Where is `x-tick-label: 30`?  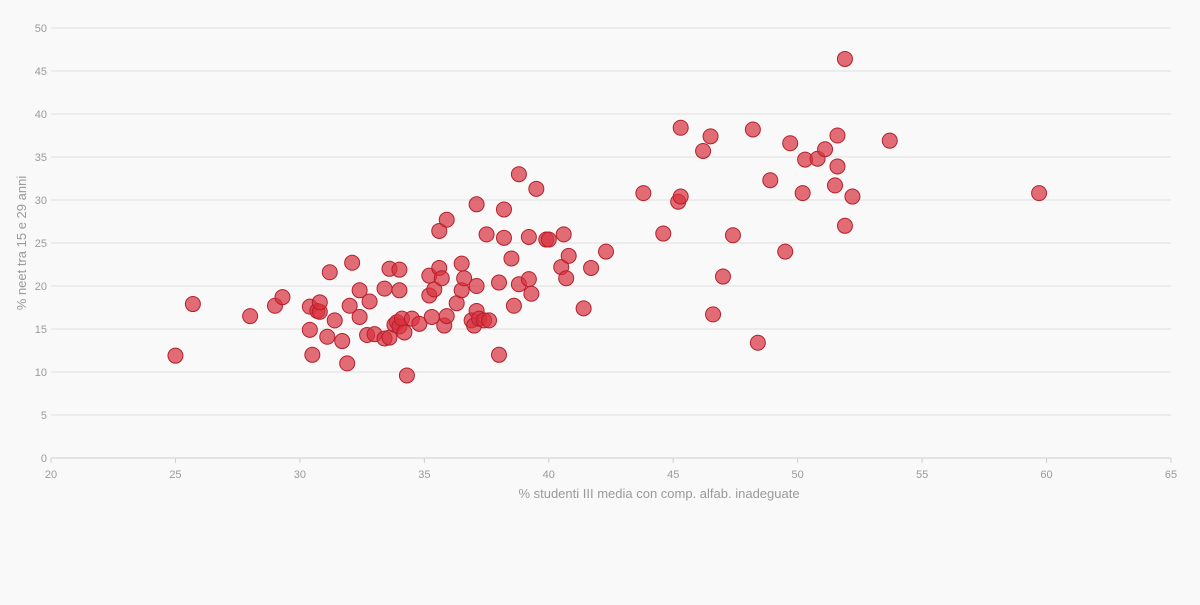 x-tick-label: 30 is located at coordinates (300, 475).